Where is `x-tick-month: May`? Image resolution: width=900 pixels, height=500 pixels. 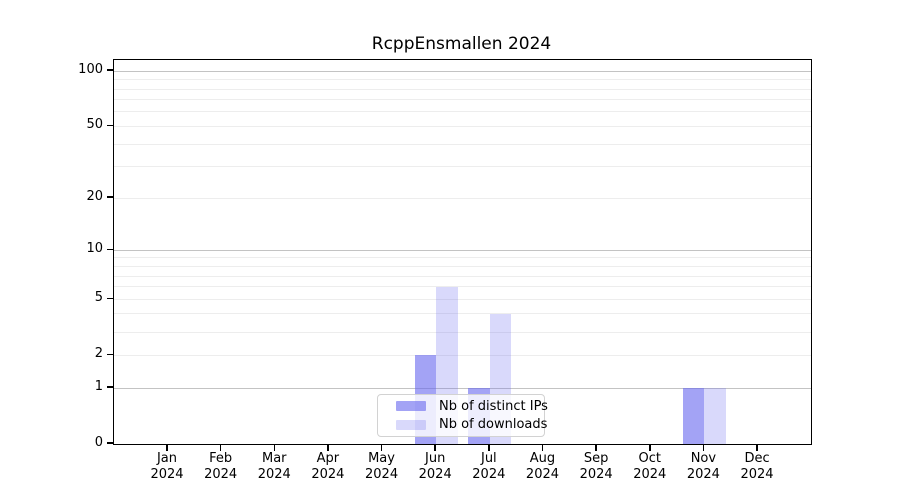 x-tick-month: May is located at coordinates (381, 458).